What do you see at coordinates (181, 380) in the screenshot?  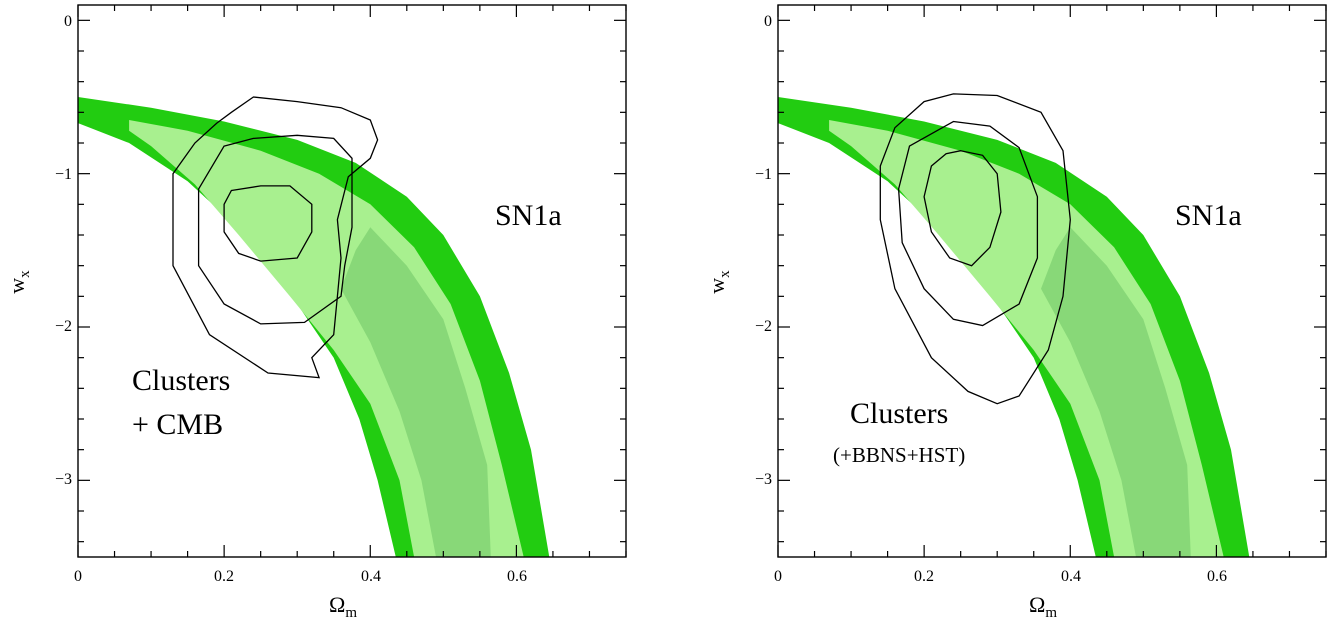 I see `left-clusters-label: Clusters` at bounding box center [181, 380].